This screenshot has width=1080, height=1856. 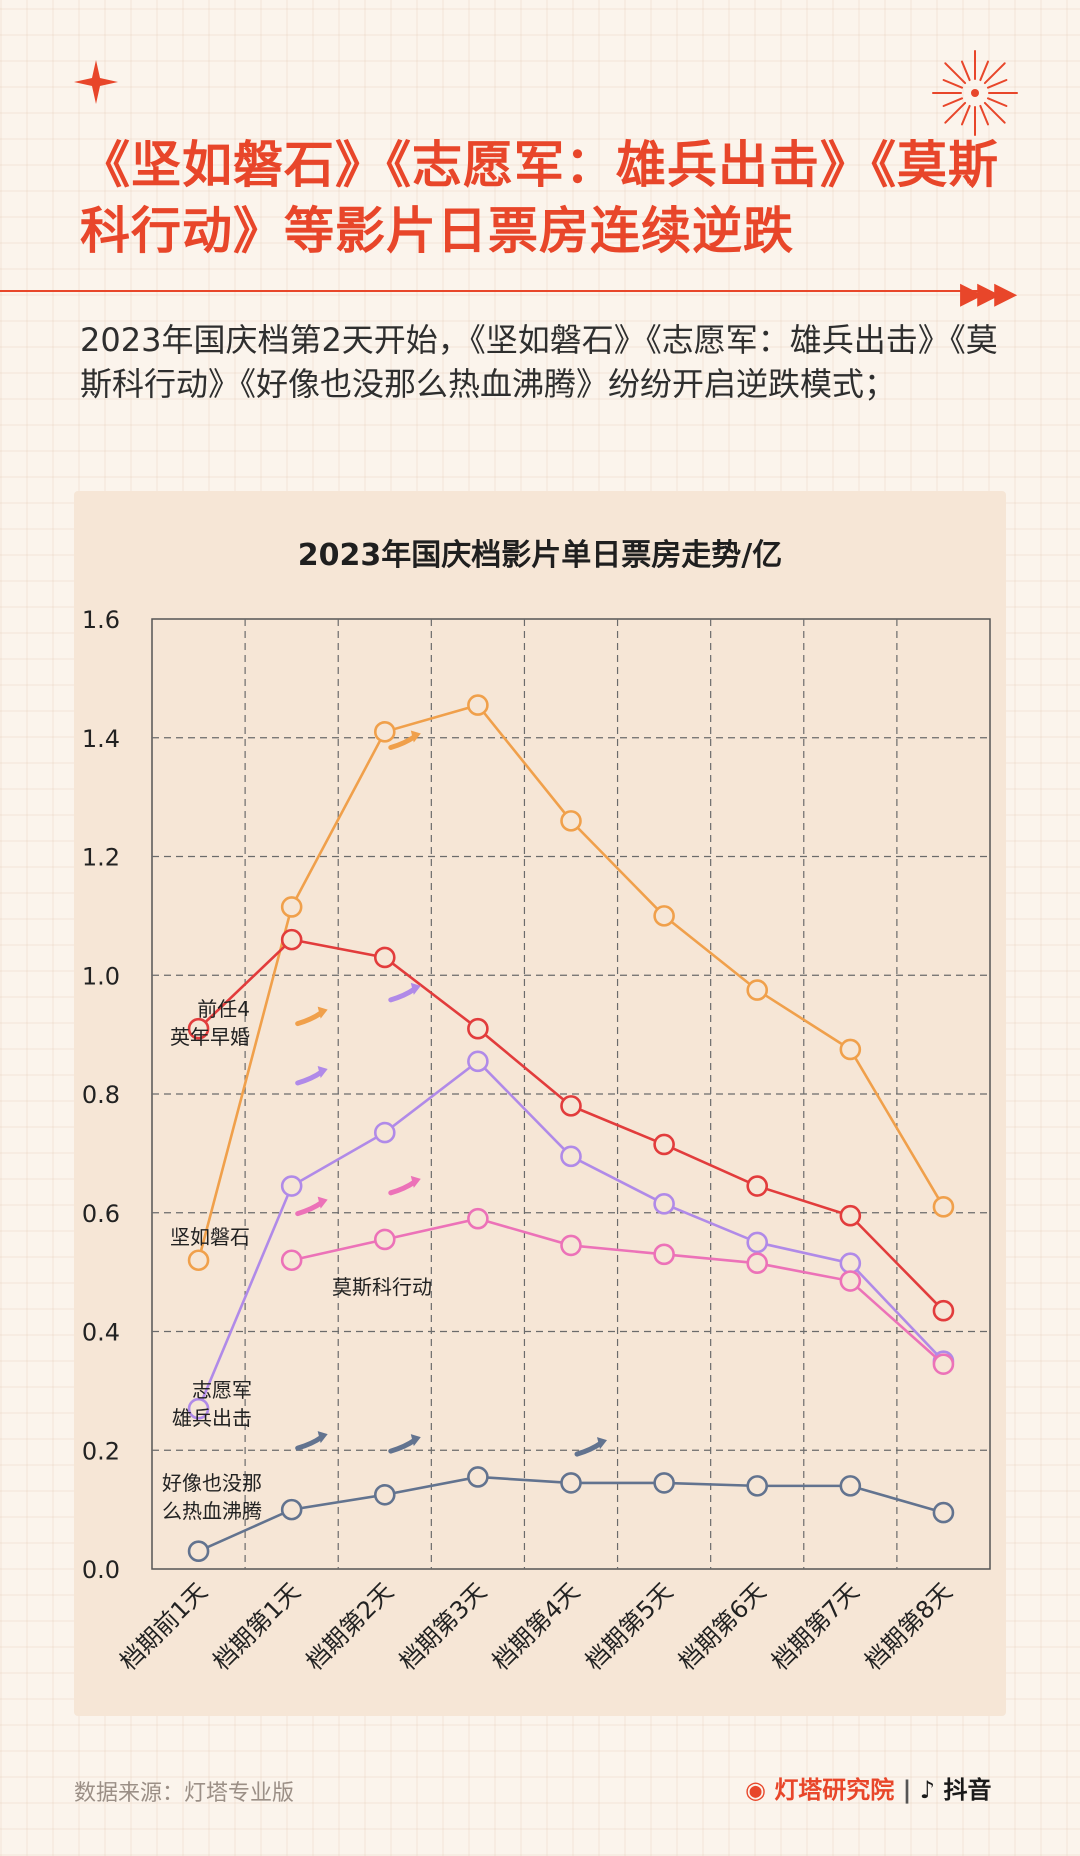 I want to click on x-tick-label: 档期第1天, so click(x=256, y=1626).